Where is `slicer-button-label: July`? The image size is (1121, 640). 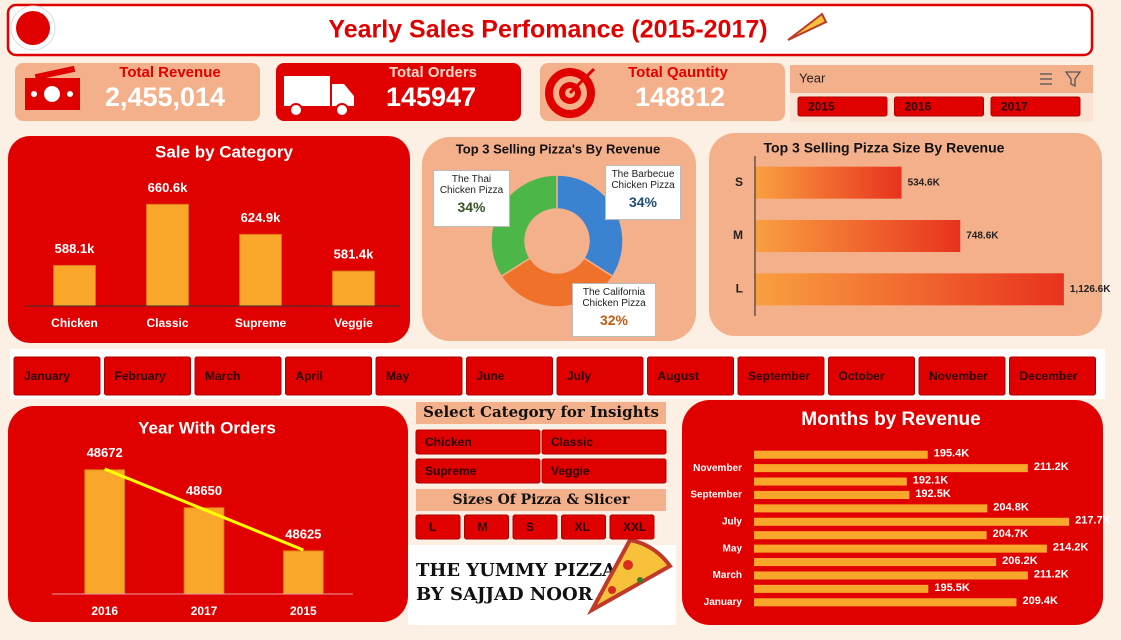
slicer-button-label: July is located at coordinates (579, 376).